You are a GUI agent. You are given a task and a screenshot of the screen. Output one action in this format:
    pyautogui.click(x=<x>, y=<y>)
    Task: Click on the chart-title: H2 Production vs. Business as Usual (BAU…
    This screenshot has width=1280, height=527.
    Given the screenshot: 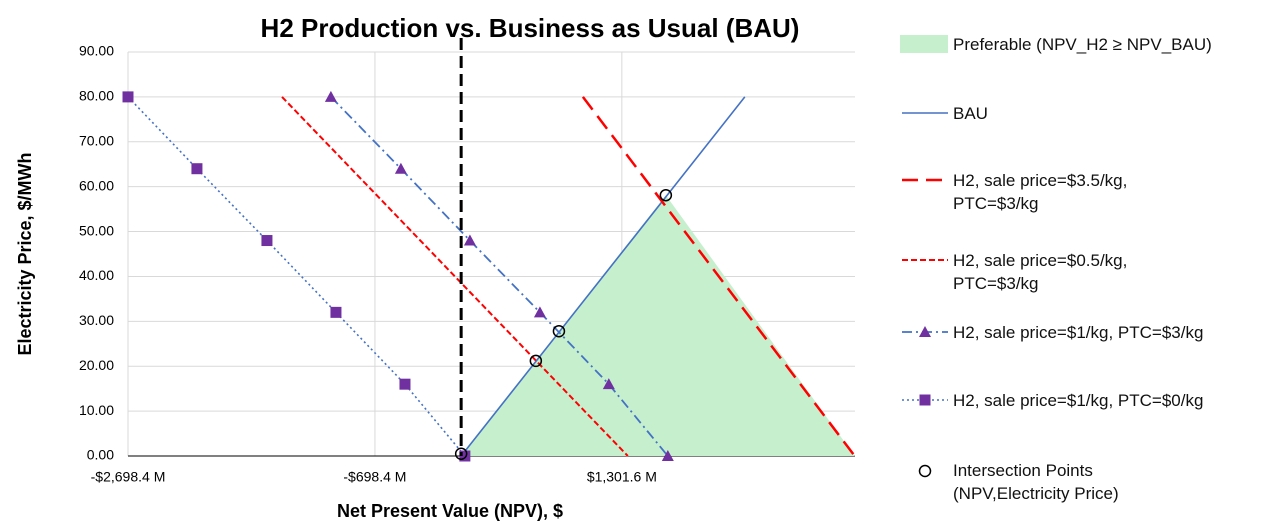 What is the action you would take?
    pyautogui.click(x=530, y=28)
    